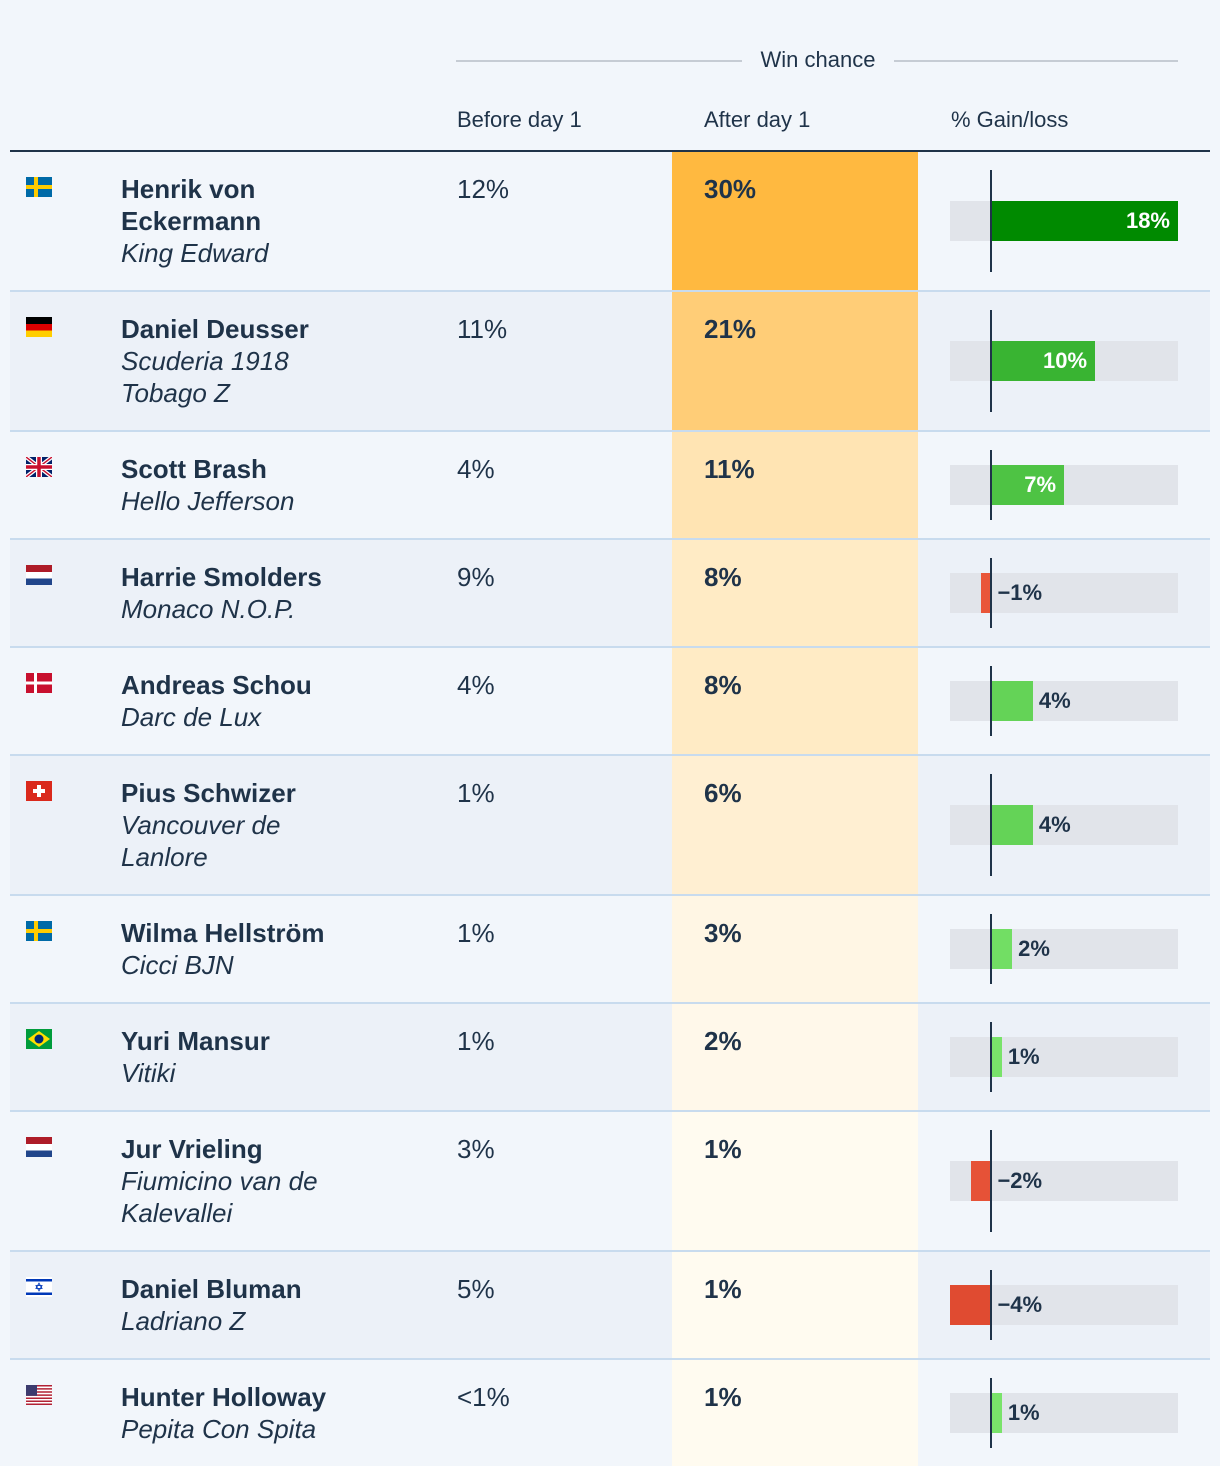 The height and width of the screenshot is (1466, 1220). I want to click on bar-track: 18%, so click(1064, 221).